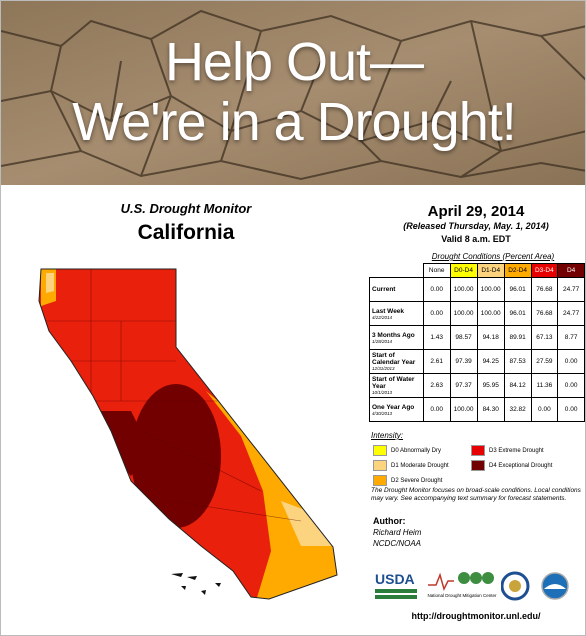 This screenshot has width=586, height=636. I want to click on table-cell: 95.95, so click(490, 385).